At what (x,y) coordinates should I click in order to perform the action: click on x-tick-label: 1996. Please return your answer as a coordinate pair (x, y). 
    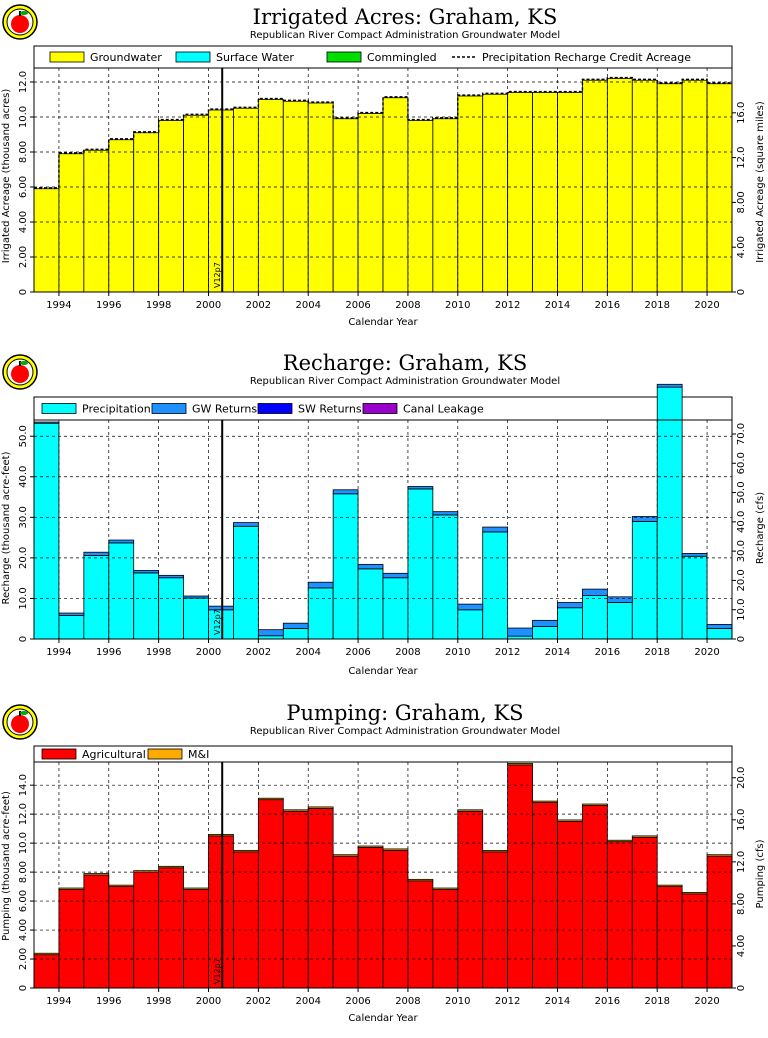
    Looking at the image, I should click on (108, 1001).